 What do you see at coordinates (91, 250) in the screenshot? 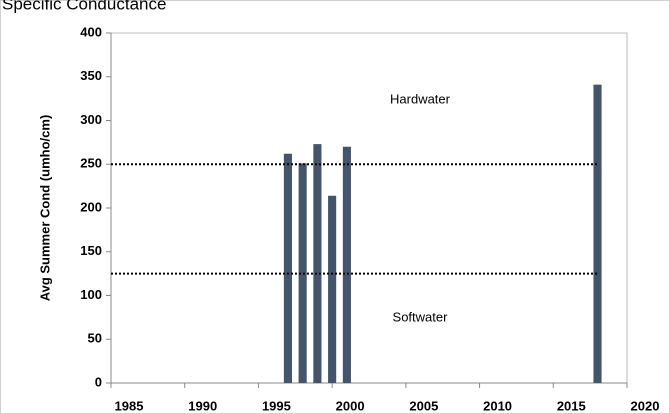
I see `y-tick-label: 150` at bounding box center [91, 250].